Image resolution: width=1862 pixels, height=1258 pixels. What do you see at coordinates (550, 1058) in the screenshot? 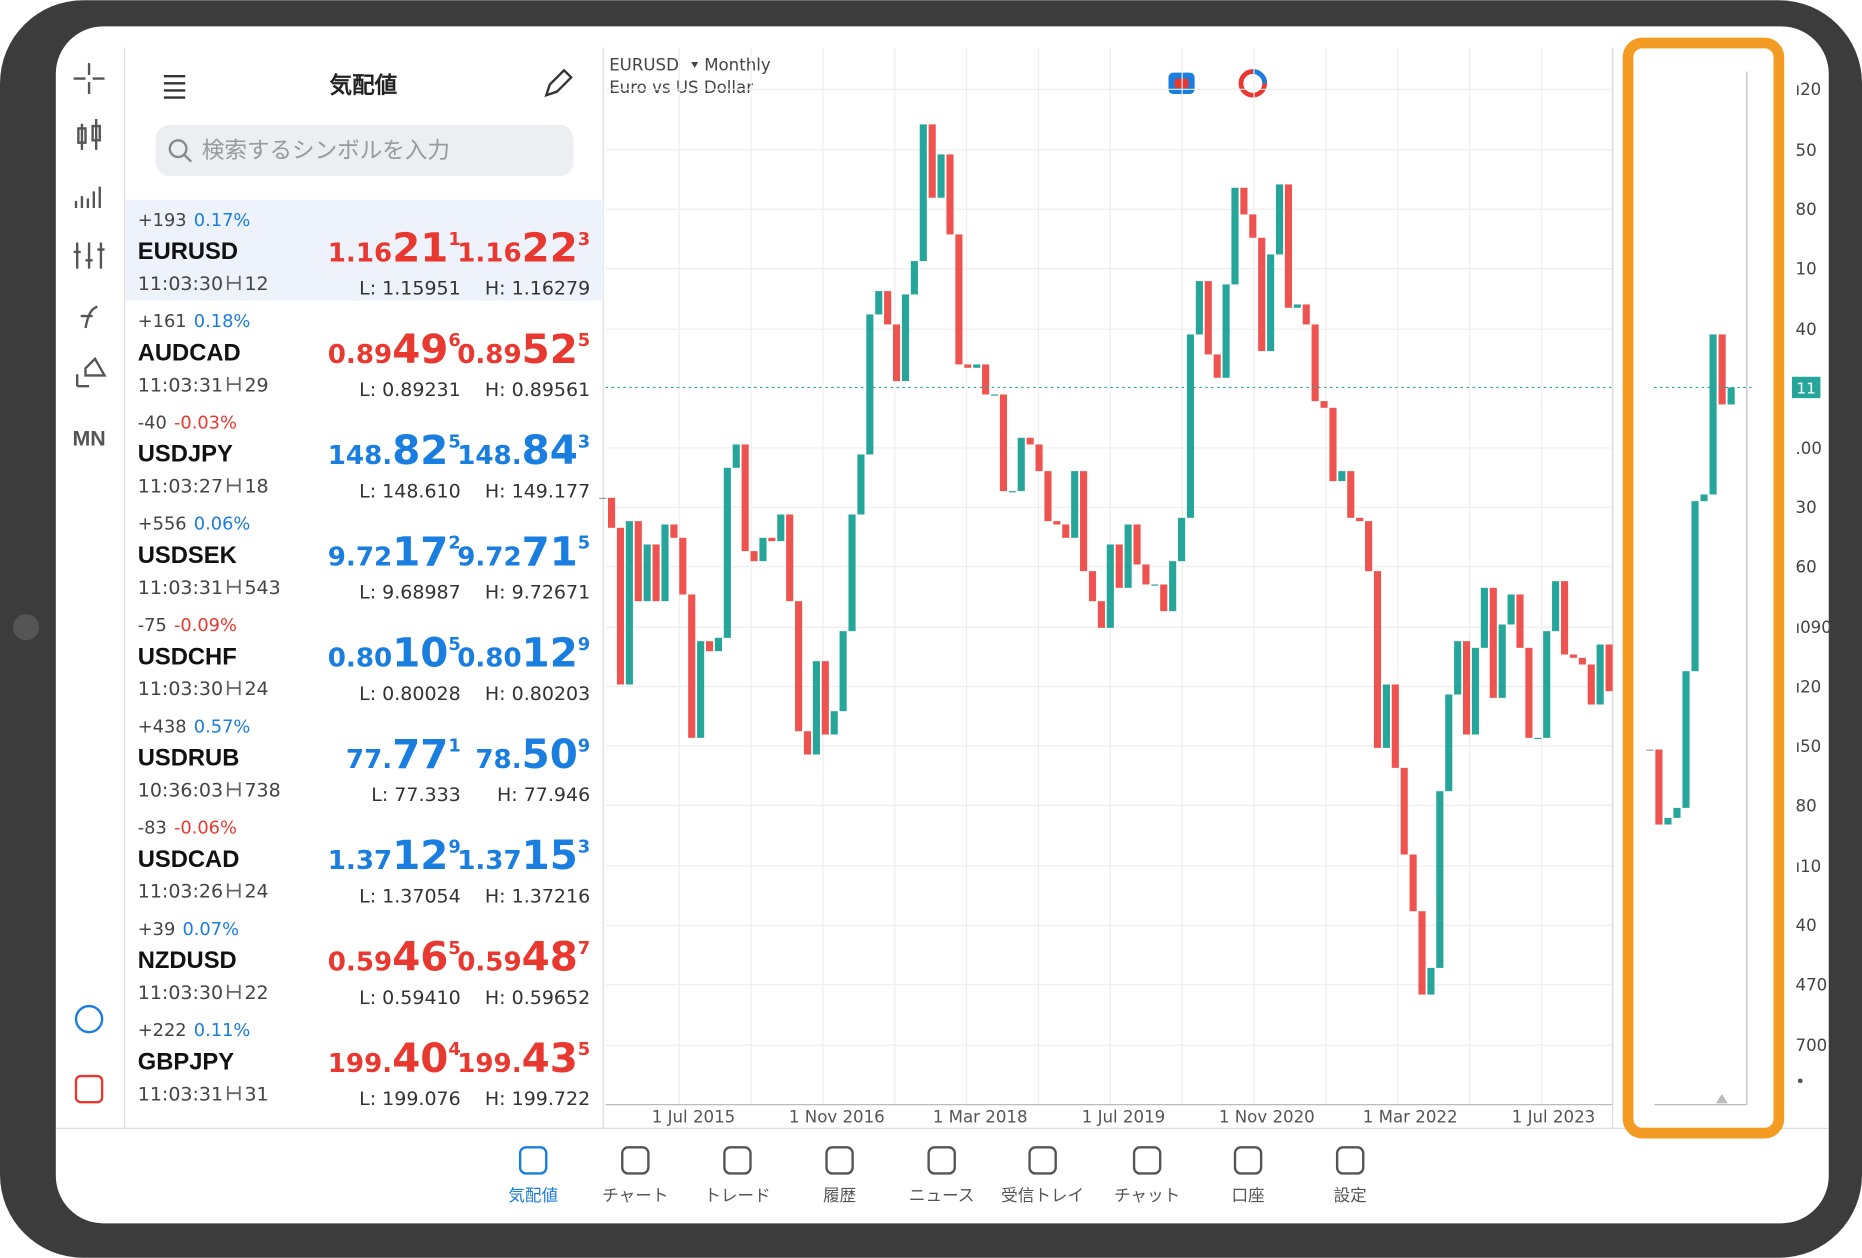
I see `price-pips: 43` at bounding box center [550, 1058].